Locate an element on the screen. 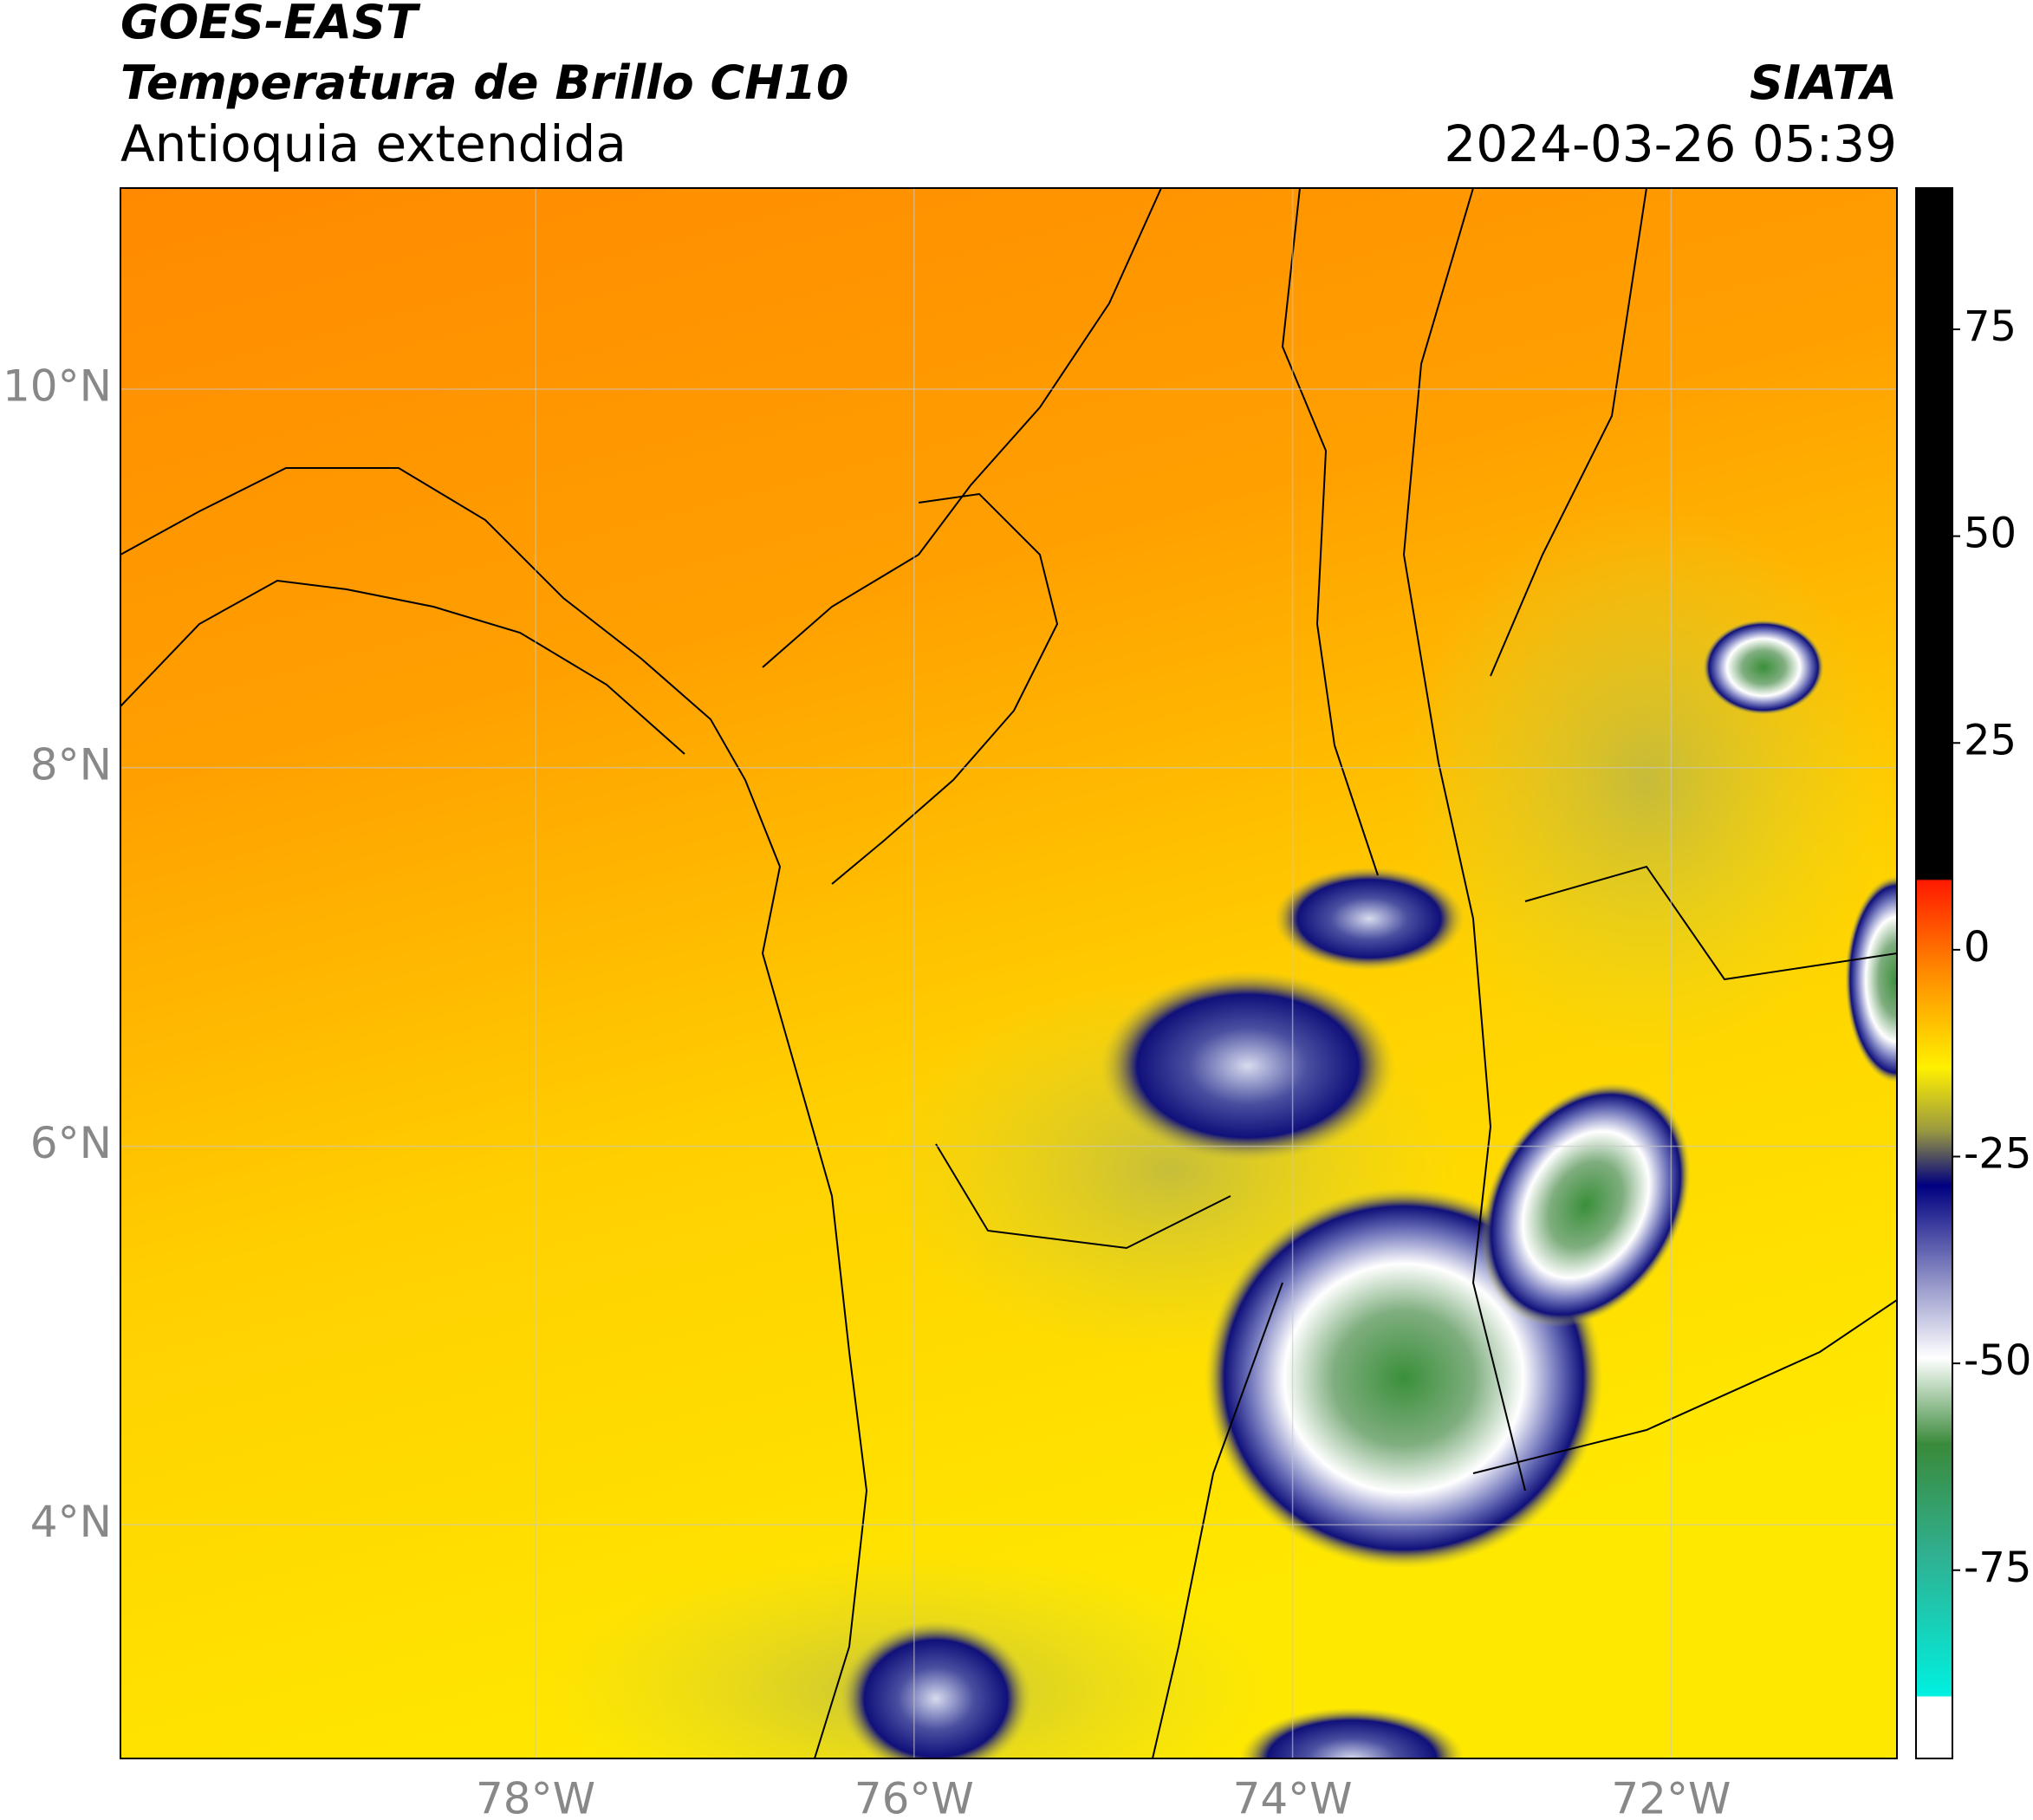 This screenshot has width=2033, height=1820. lon-tick-label: 74°W is located at coordinates (1293, 1797).